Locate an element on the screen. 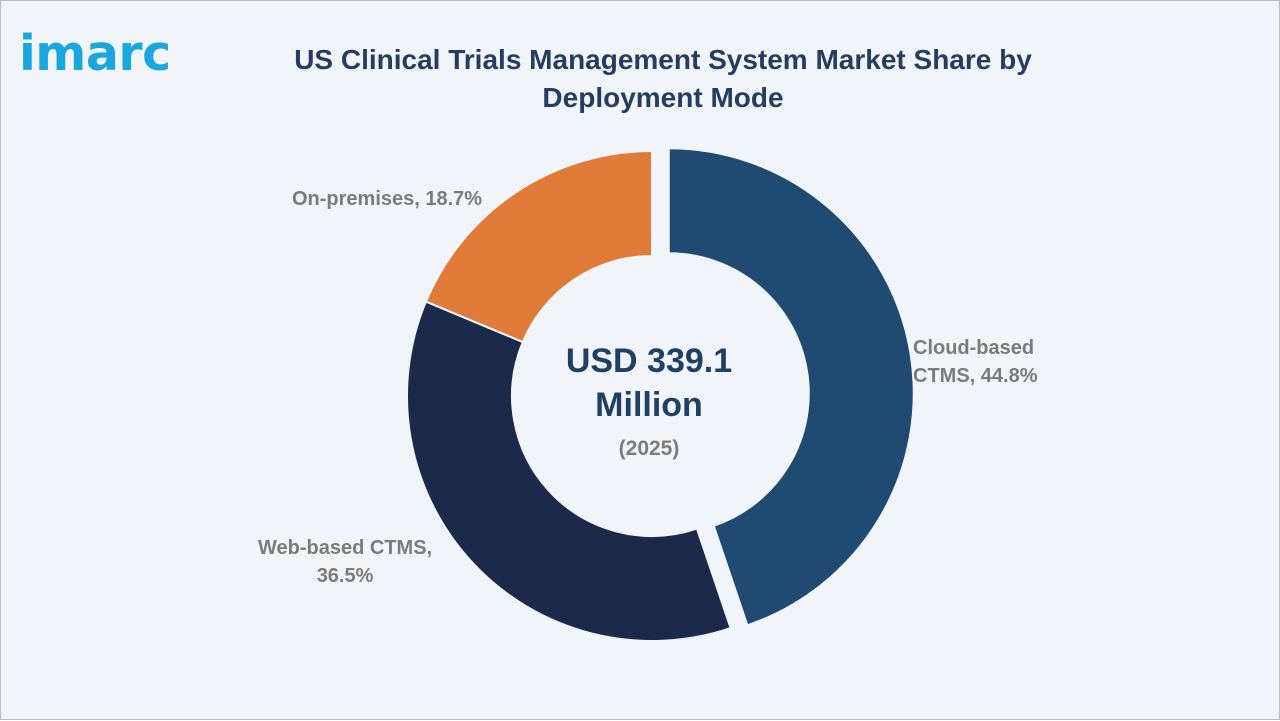 The image size is (1280, 721). cloud-based-ctms-label-line-1: Cloud-based is located at coordinates (974, 348).